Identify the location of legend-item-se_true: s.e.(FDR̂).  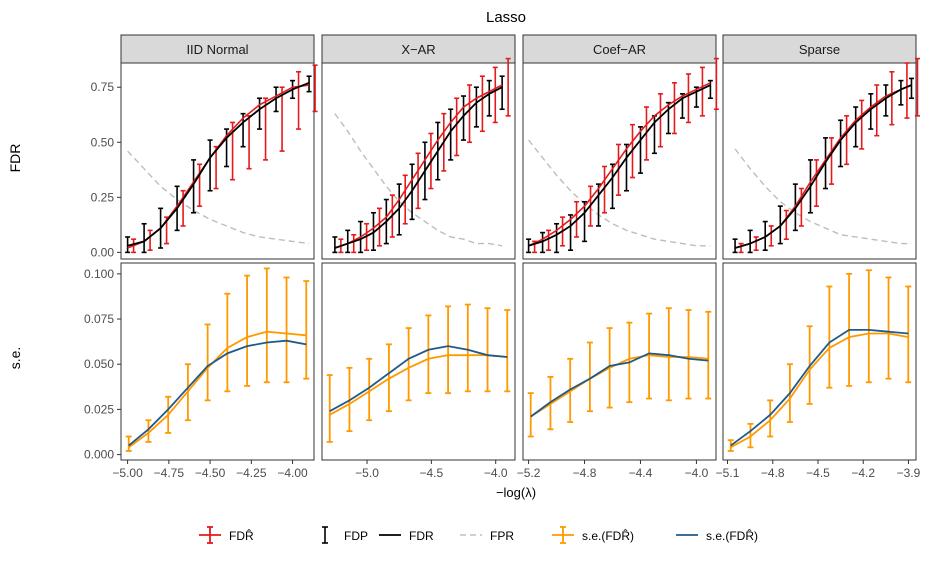
(717, 535).